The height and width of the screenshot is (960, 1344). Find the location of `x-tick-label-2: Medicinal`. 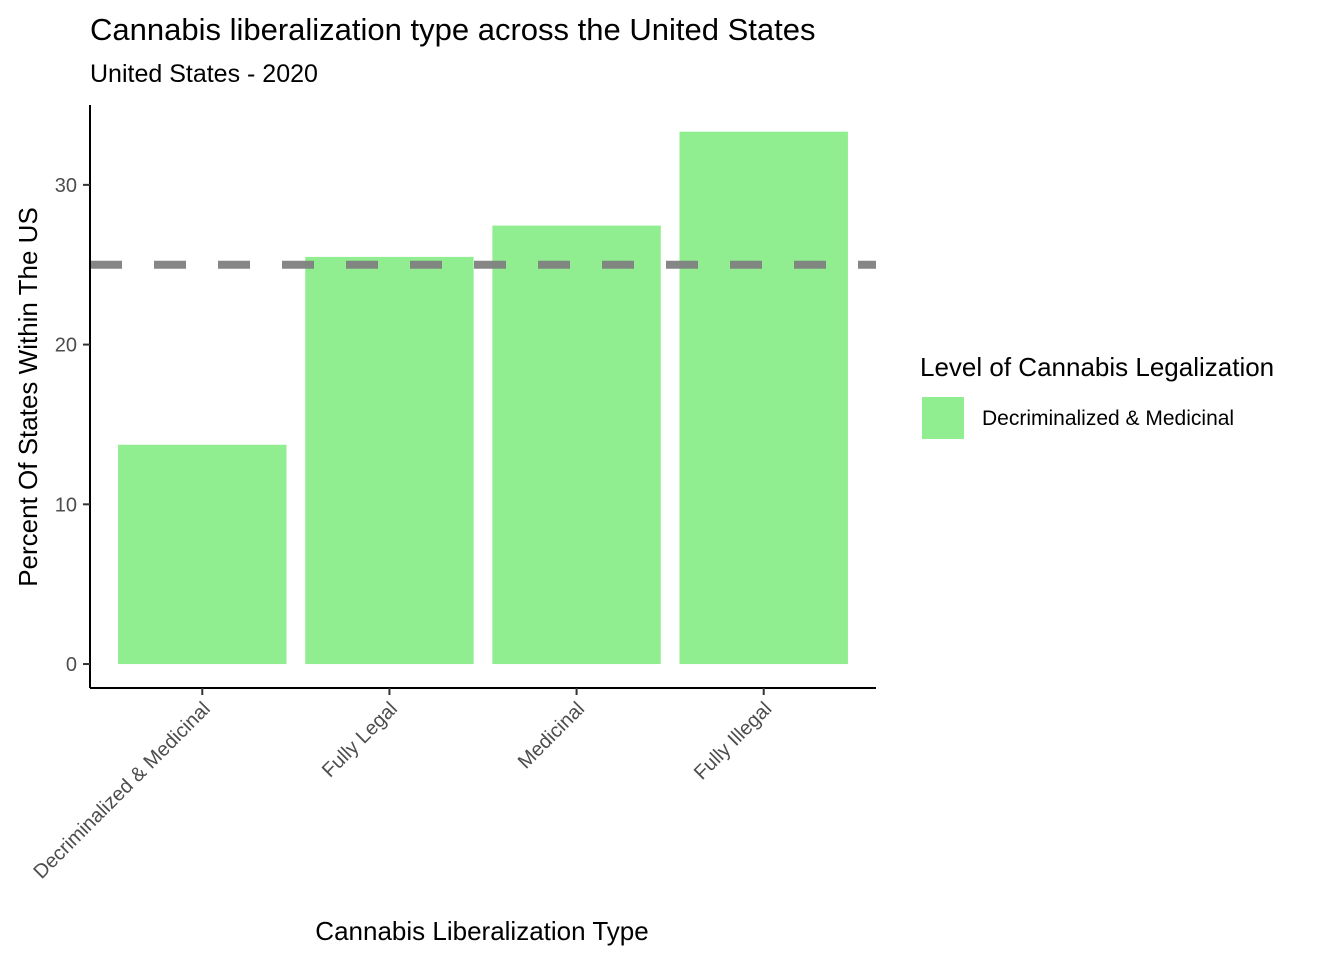

x-tick-label-2: Medicinal is located at coordinates (551, 735).